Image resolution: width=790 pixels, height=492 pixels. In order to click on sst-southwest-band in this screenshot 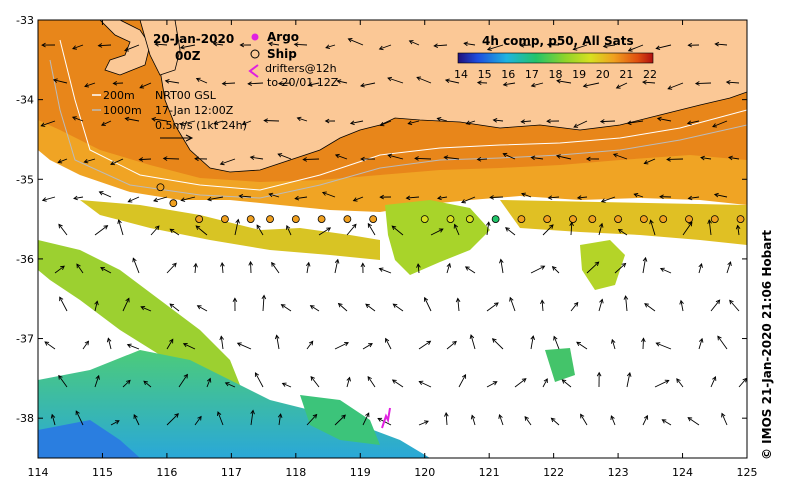, I will do `click(139, 312)`.